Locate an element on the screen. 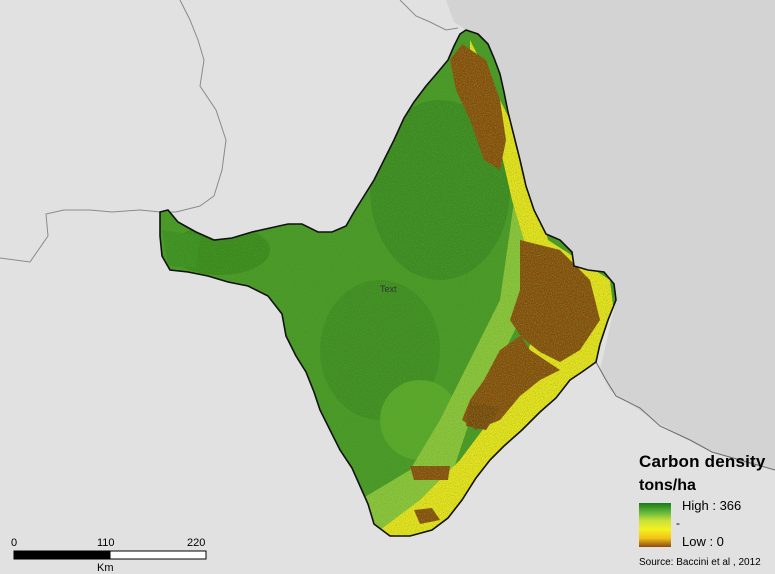 The width and height of the screenshot is (775, 574). coastline-north is located at coordinates (429, 15).